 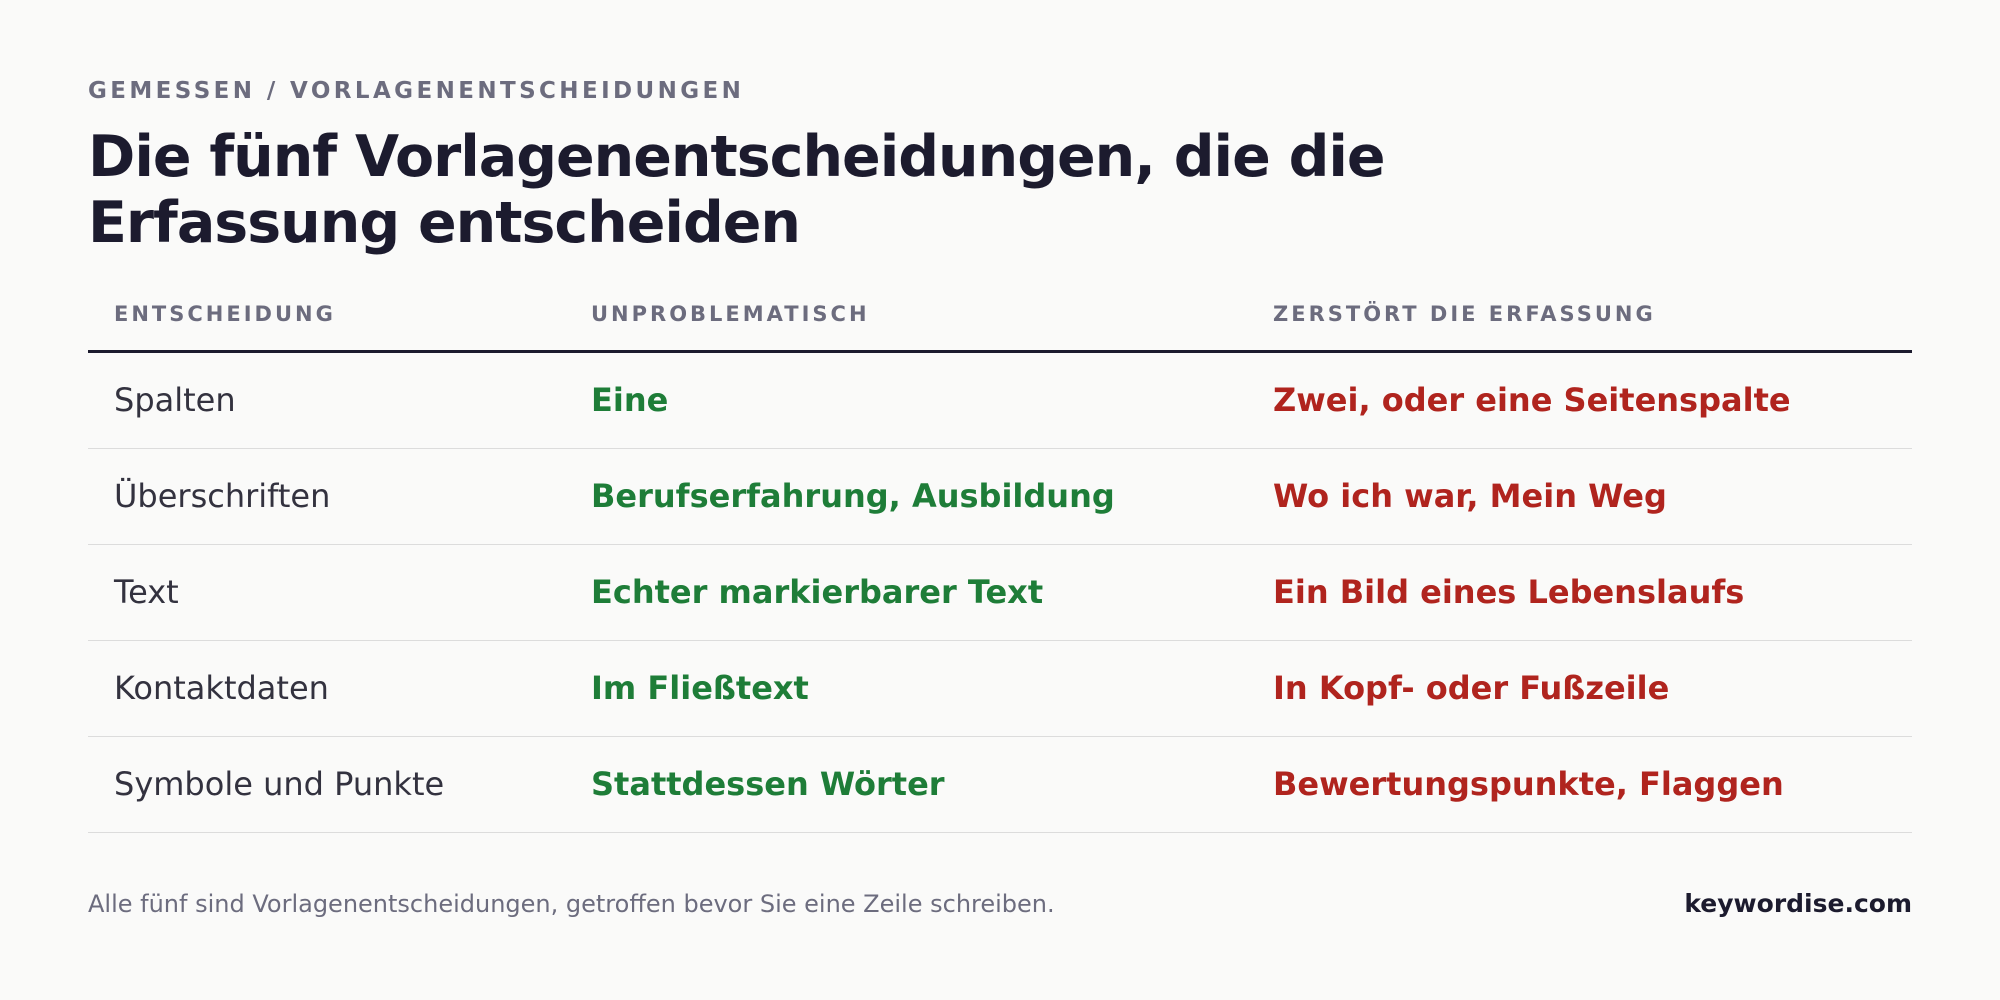 What do you see at coordinates (1509, 592) in the screenshot?
I see `breaks-parsing-cell: Ein Bild eines Lebenslaufs` at bounding box center [1509, 592].